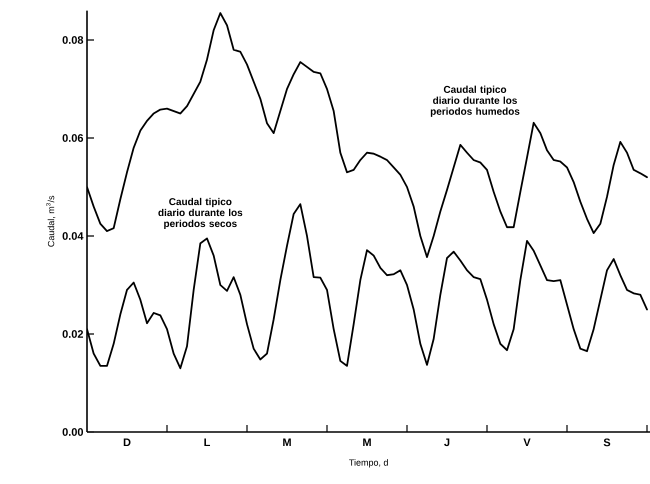  What do you see at coordinates (368, 463) in the screenshot?
I see `x-axis-title: Tiempo, d` at bounding box center [368, 463].